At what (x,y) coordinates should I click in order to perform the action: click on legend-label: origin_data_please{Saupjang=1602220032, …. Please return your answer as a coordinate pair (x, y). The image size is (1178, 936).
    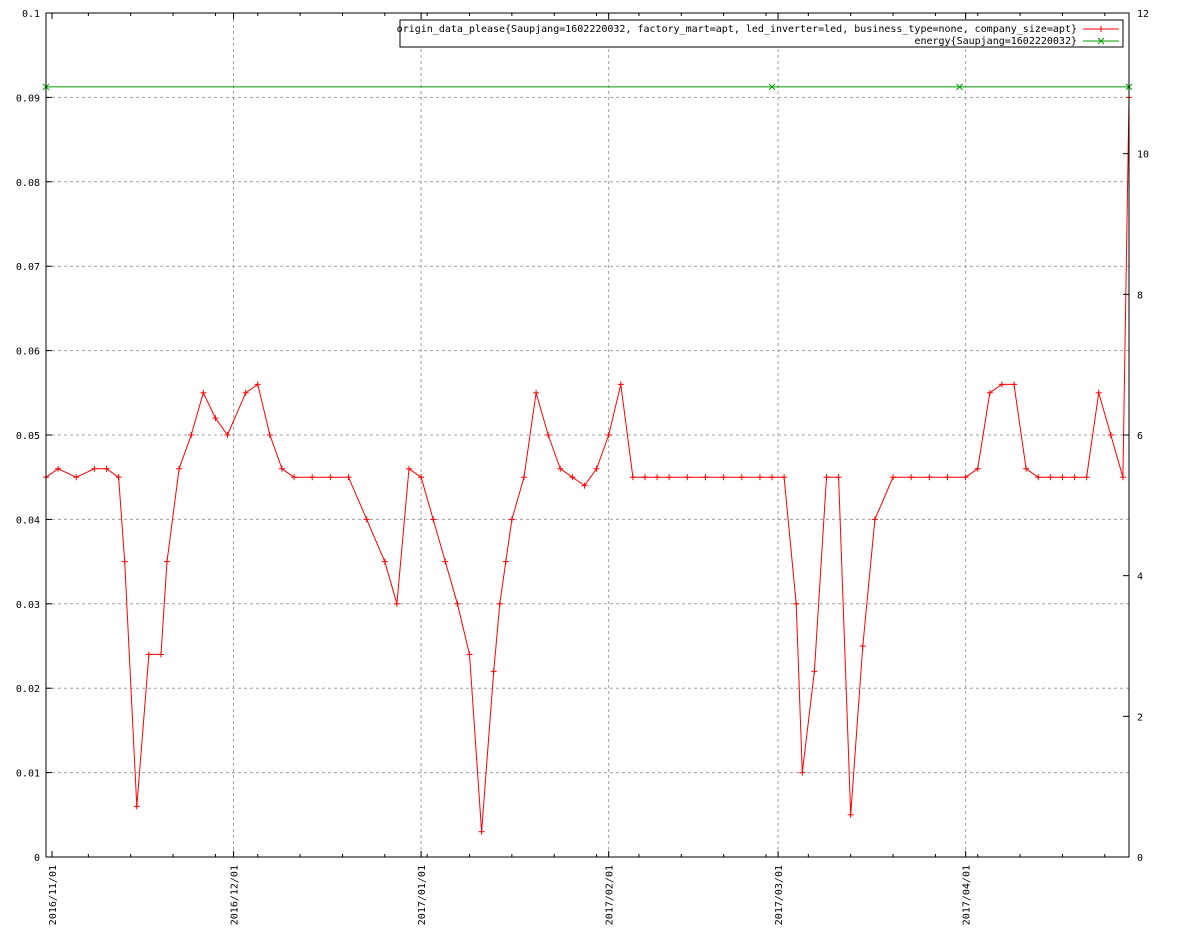
    Looking at the image, I should click on (737, 29).